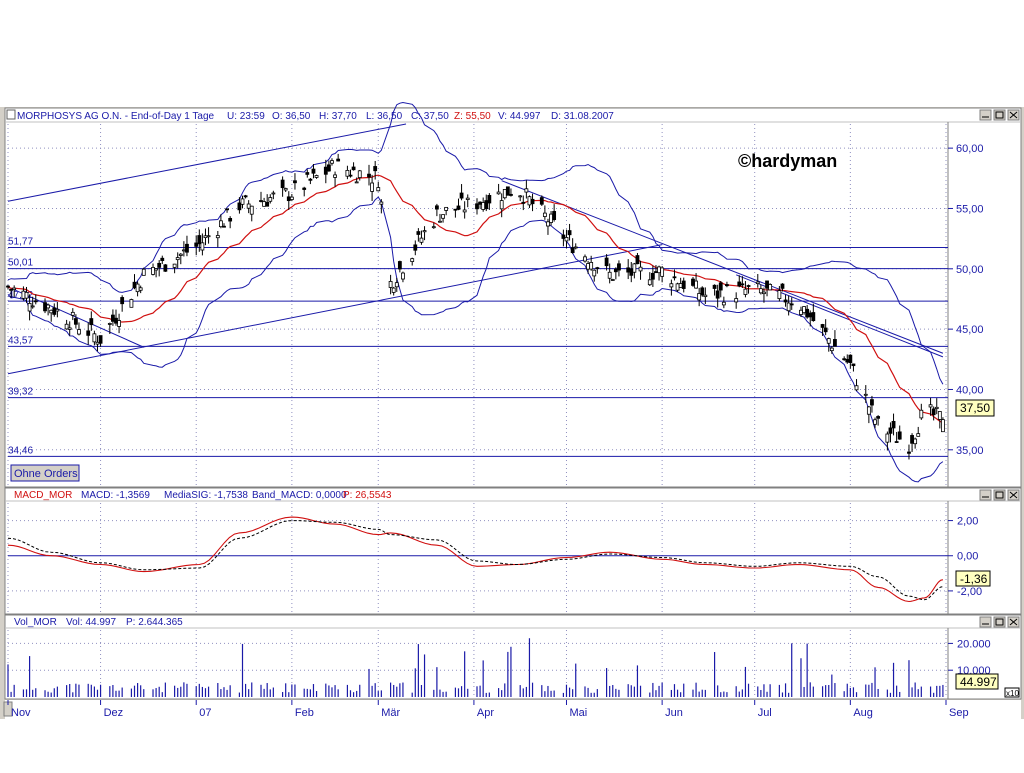 The width and height of the screenshot is (1024, 773). Describe the element at coordinates (973, 578) in the screenshot. I see `macd-last-badge` at that location.